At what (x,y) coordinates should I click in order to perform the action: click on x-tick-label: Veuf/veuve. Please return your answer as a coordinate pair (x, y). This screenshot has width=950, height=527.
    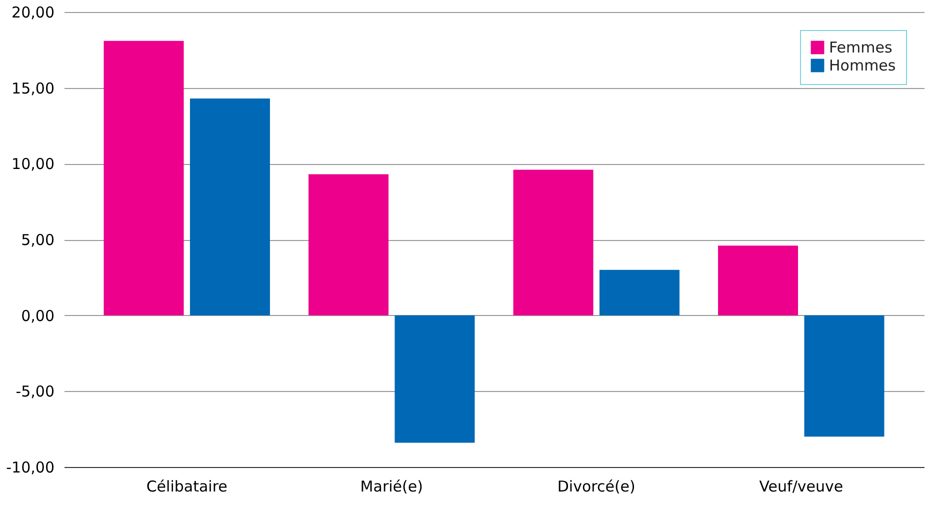
    Looking at the image, I should click on (801, 487).